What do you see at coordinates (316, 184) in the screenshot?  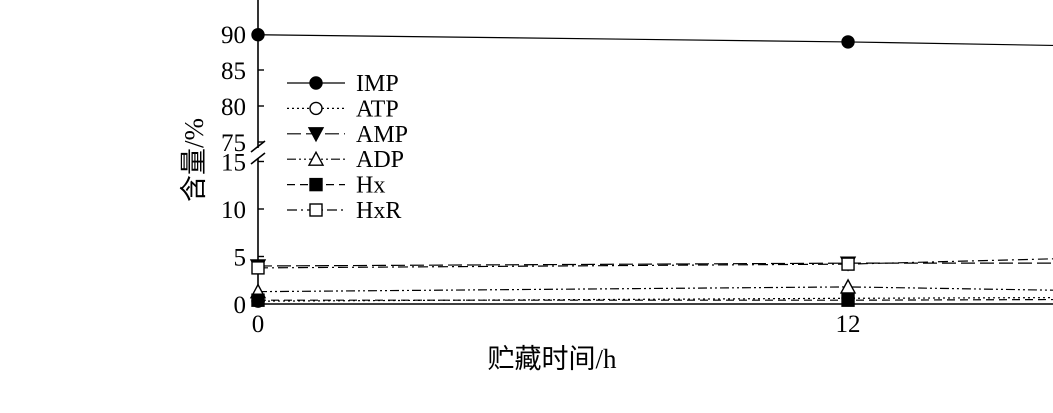 I see `legend-marker-hx` at bounding box center [316, 184].